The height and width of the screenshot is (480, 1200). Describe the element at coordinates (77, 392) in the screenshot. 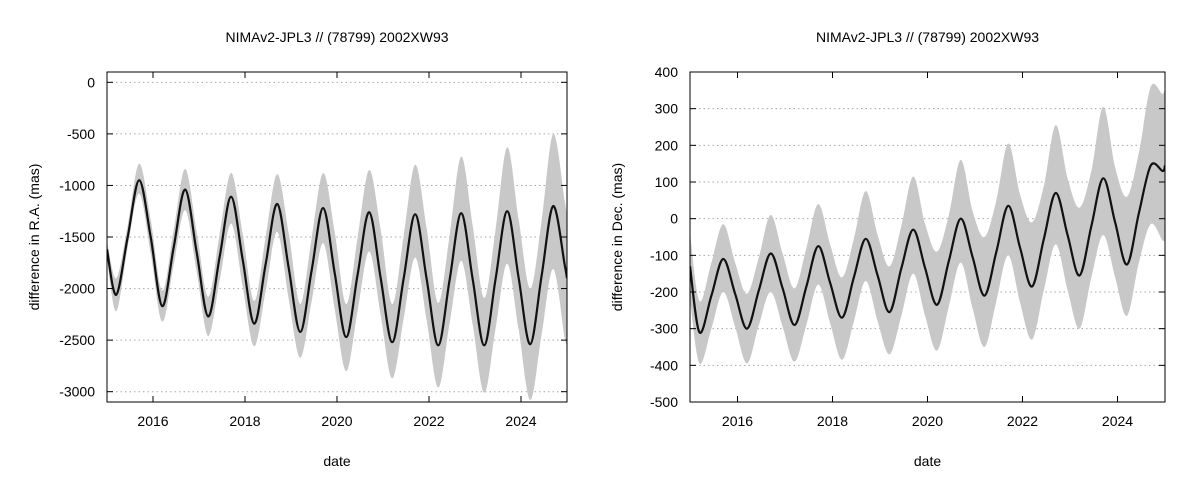

I see `y-tick-label: -3000` at that location.